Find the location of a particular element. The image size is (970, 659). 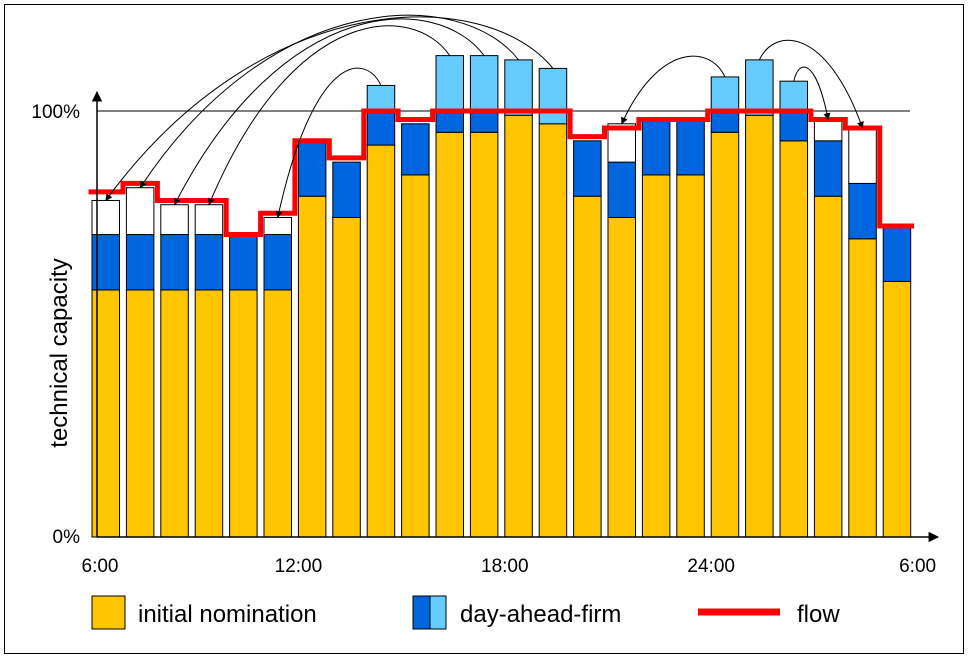

legend-label-initial: initial nomination is located at coordinates (227, 614).